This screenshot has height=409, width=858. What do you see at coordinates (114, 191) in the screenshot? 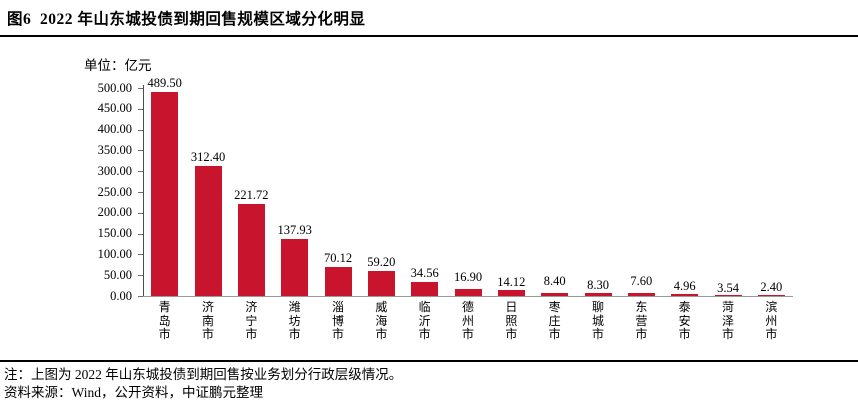
I see `y-axis-tick-label: 250.00` at bounding box center [114, 191].